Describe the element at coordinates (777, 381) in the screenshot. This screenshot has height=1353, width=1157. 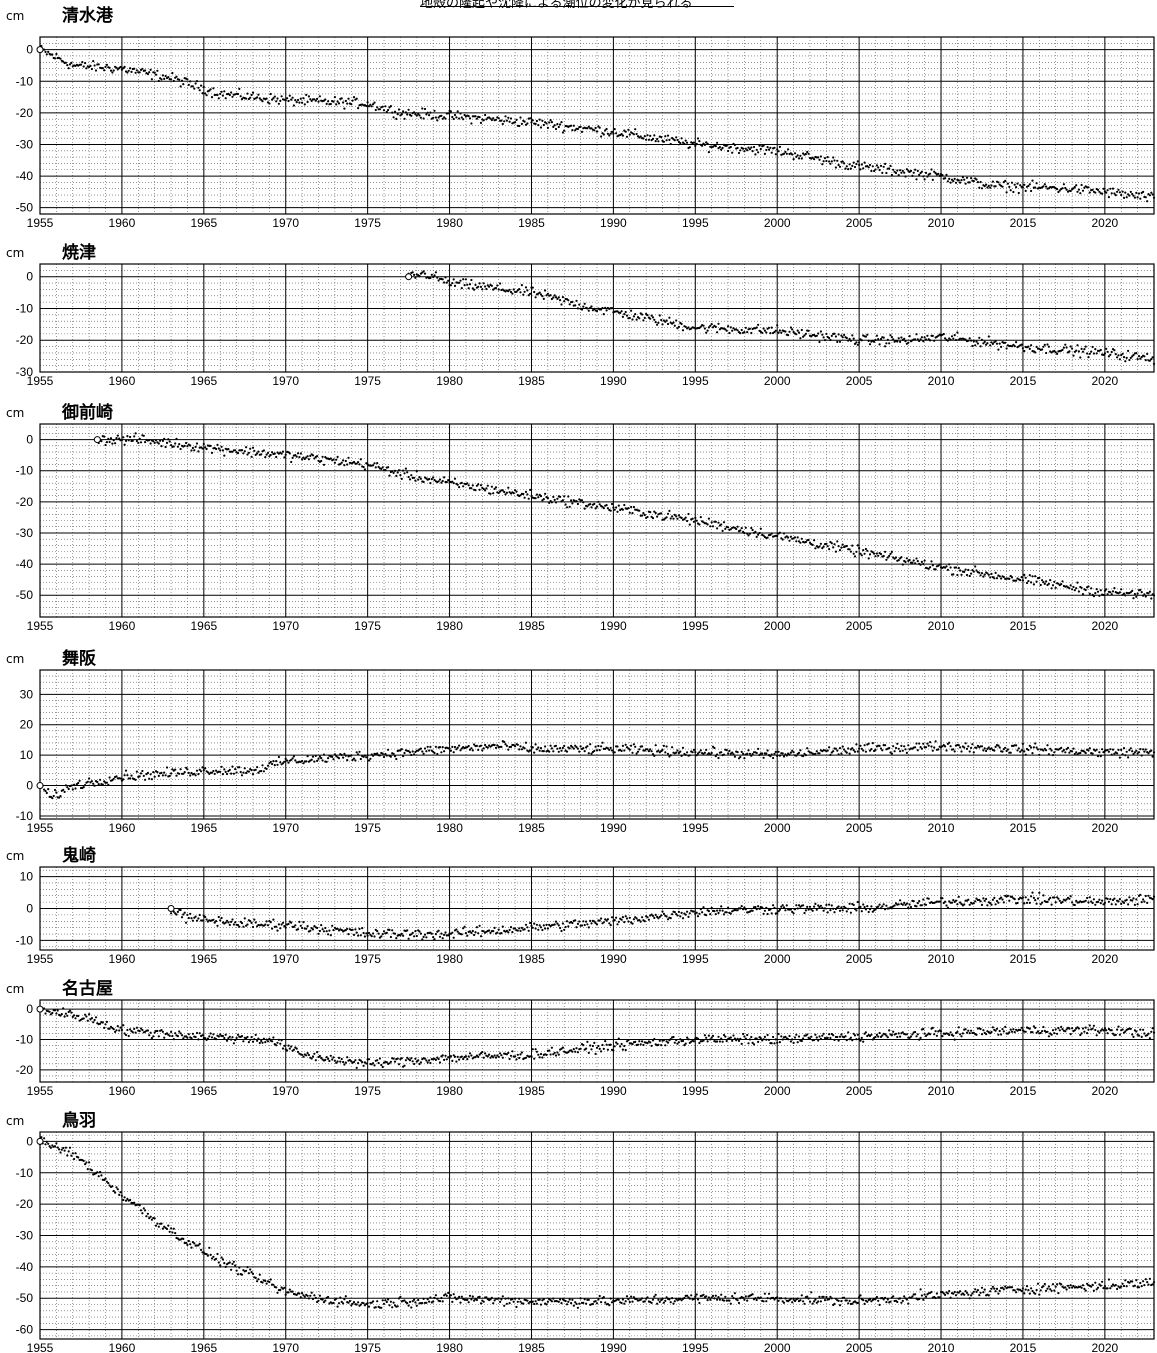
I see `x-tick-label: 2000` at that location.